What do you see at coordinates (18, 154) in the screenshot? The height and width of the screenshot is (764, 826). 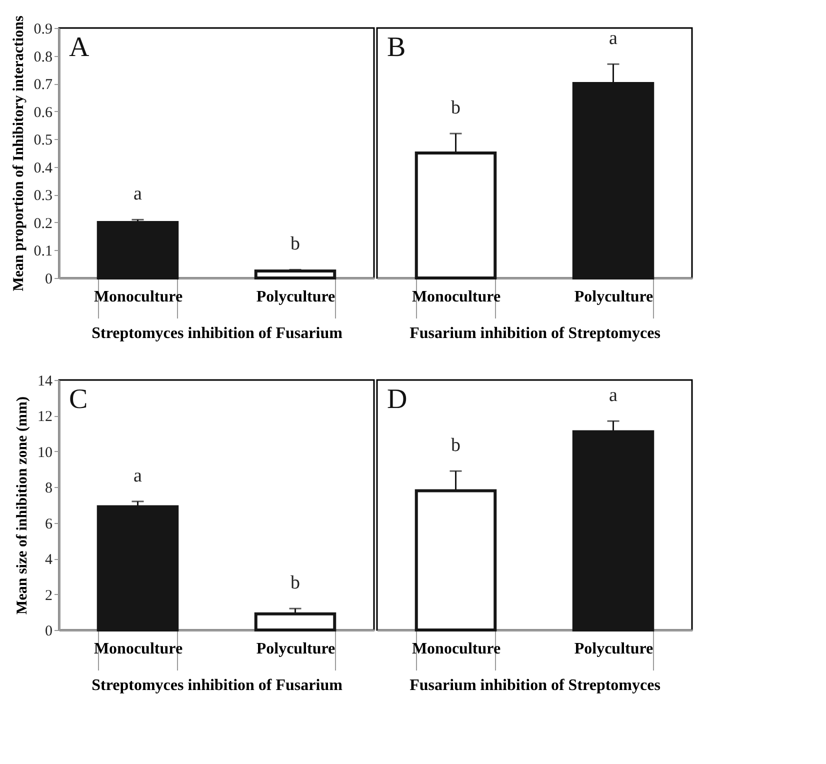 I see `y-axis-title: Mean proportion of Inhibitory interactions` at bounding box center [18, 154].